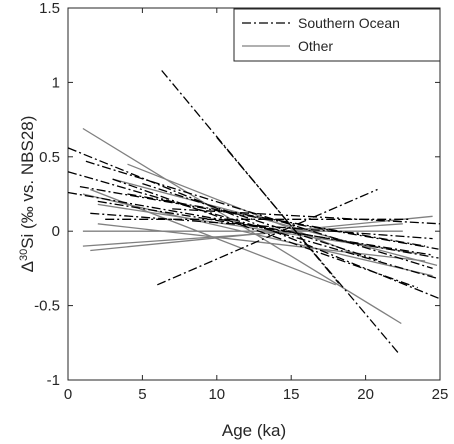 The height and width of the screenshot is (444, 454). Describe the element at coordinates (349, 23) in the screenshot. I see `legend-label-southern-ocean: Southern Ocean` at that location.